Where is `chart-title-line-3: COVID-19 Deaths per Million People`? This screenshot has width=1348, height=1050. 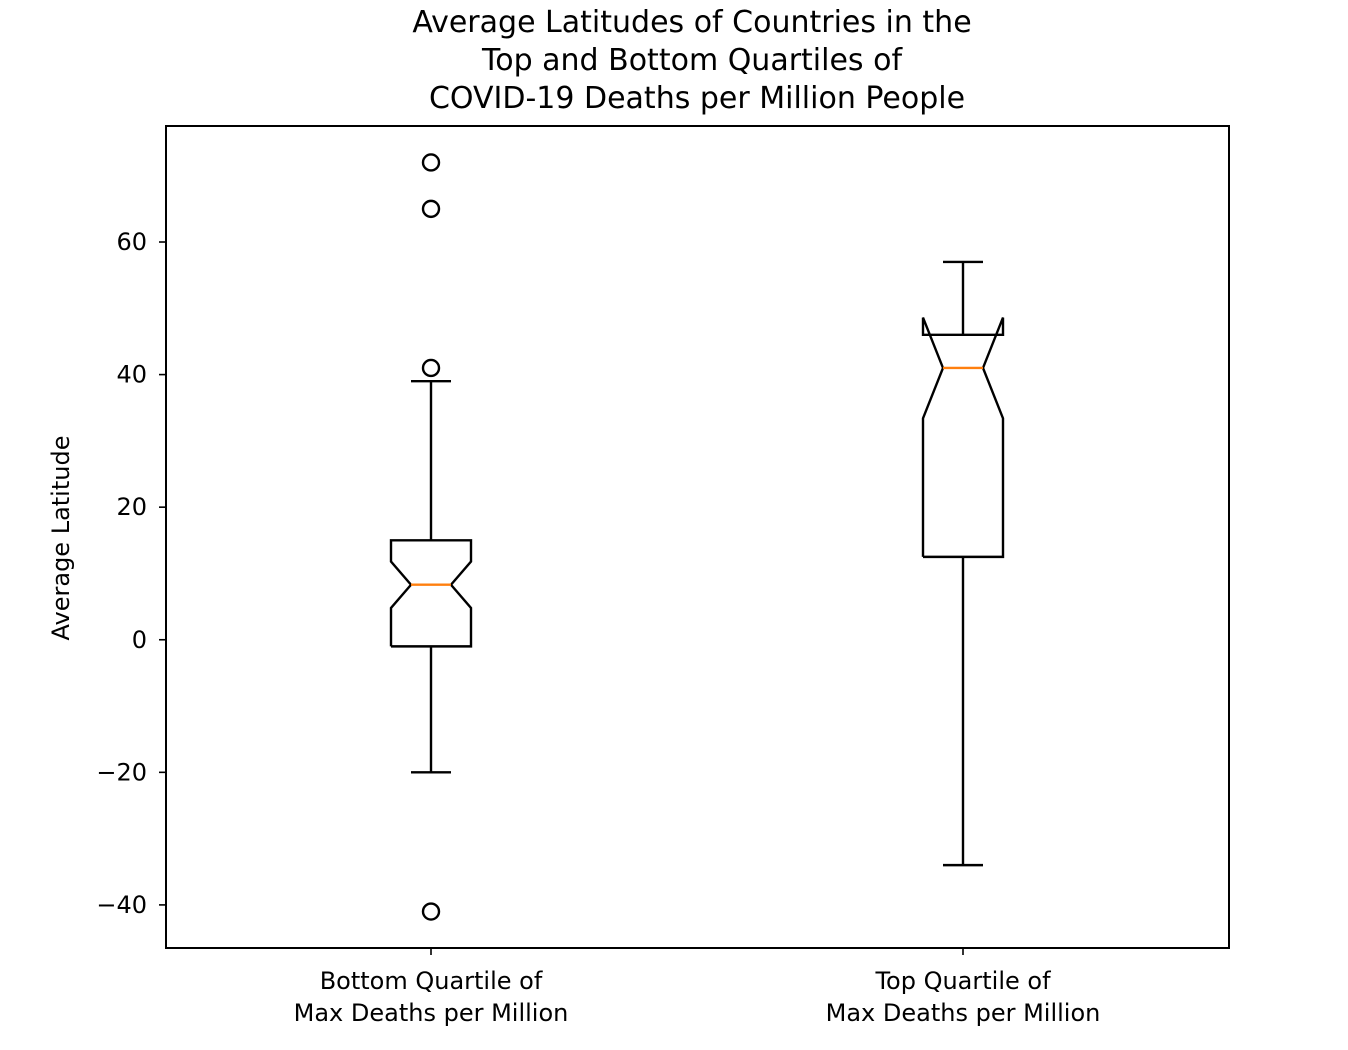
chart-title-line-3: COVID-19 Deaths per Million People is located at coordinates (697, 98).